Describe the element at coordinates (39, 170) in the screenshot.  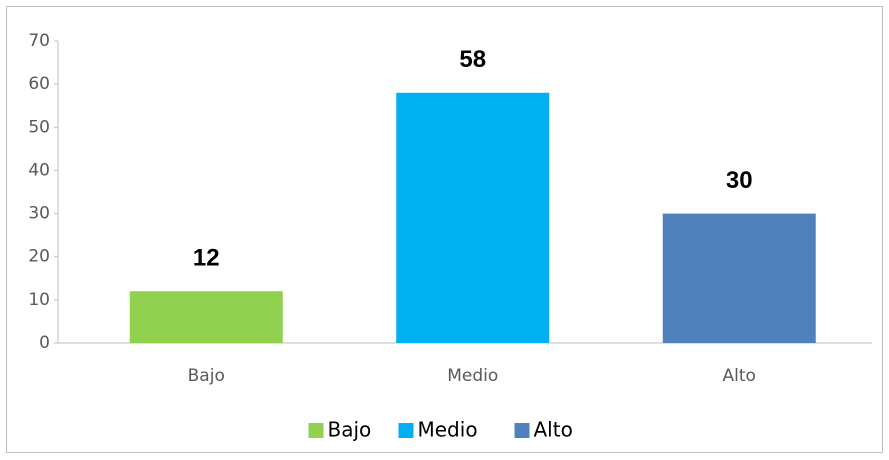
I see `y-tick-label: 40` at that location.